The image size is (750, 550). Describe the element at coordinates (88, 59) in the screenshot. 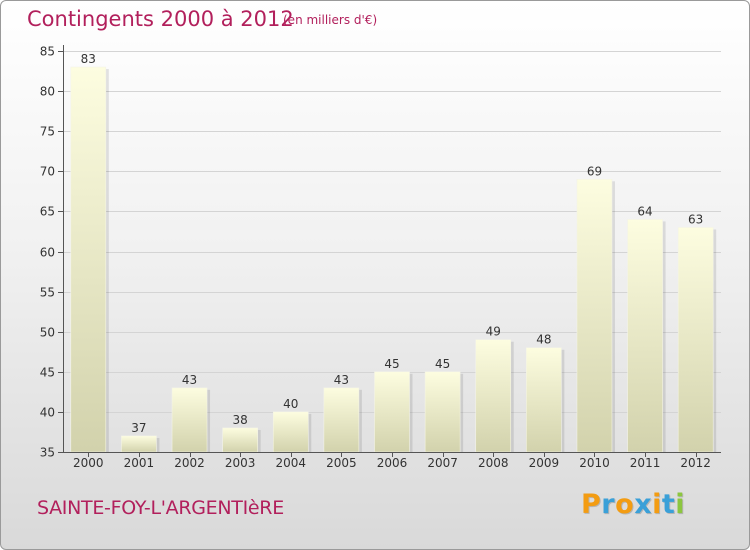

I see `bar-value-label: 83` at that location.